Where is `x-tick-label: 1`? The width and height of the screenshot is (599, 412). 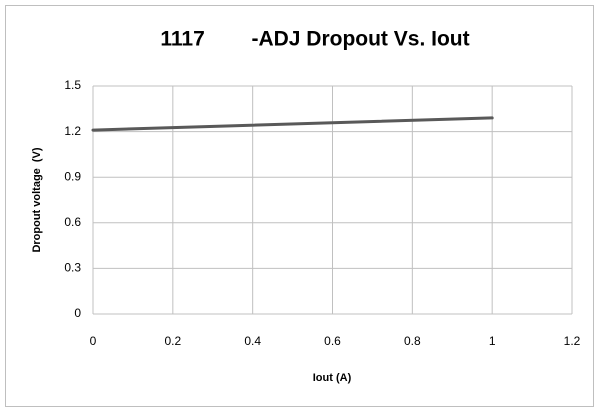
x-tick-label: 1 is located at coordinates (492, 341).